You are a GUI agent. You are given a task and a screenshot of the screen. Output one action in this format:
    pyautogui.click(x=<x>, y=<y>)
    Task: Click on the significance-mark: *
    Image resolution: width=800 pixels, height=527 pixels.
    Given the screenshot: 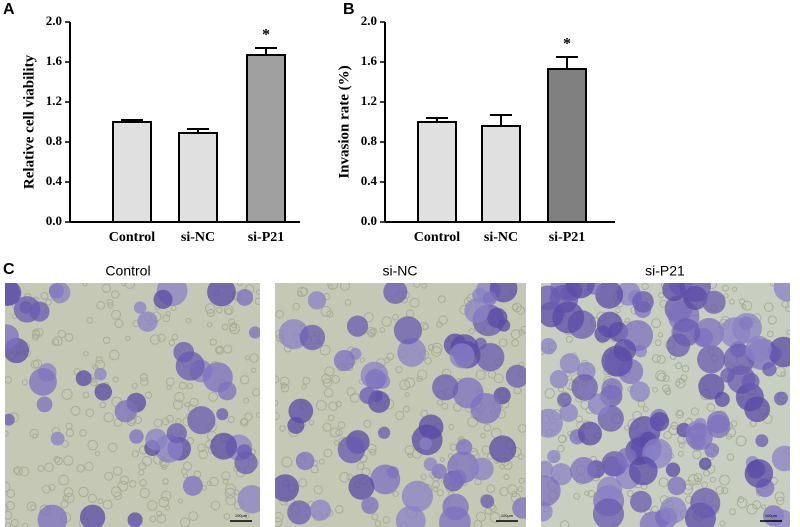 What is the action you would take?
    pyautogui.click(x=567, y=44)
    